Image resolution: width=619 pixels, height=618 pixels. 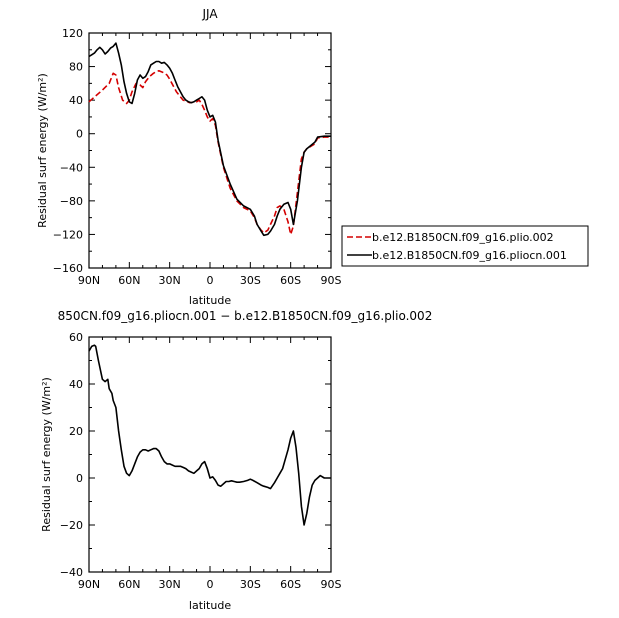 I want to click on legend-box, so click(x=465, y=246).